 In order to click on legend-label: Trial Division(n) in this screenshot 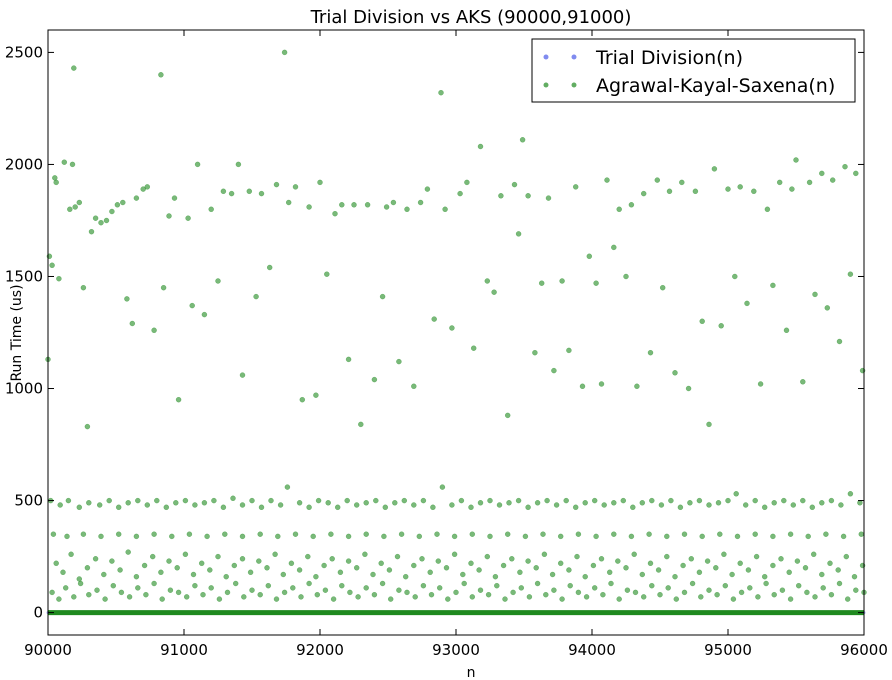, I will do `click(669, 58)`.